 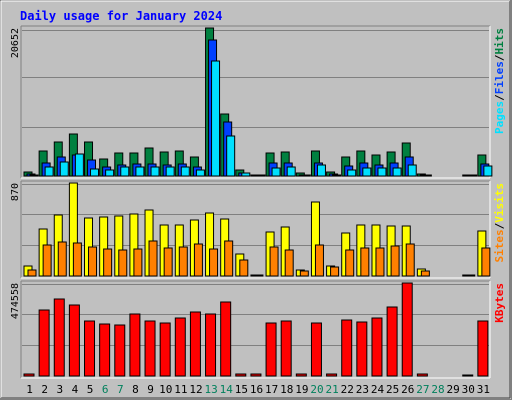 I want to click on series-axis-label-visits-sites: Sites/Visits, so click(x=499, y=223).